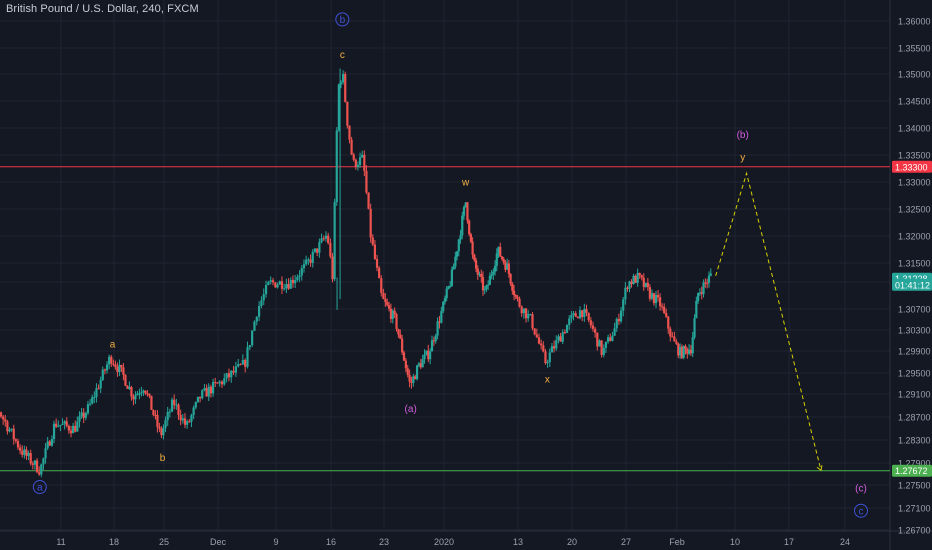 This screenshot has width=932, height=550. What do you see at coordinates (342, 55) in the screenshot?
I see `wave-label: c` at bounding box center [342, 55].